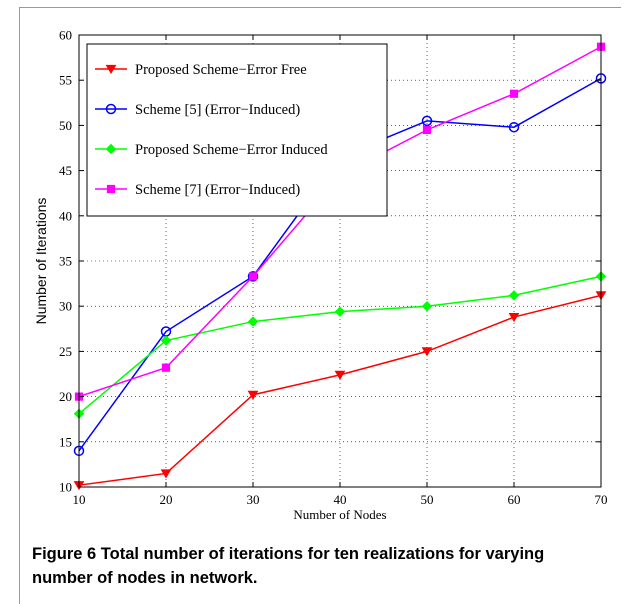 This screenshot has height=604, width=626. I want to click on x-tick-label: 30, so click(253, 499).